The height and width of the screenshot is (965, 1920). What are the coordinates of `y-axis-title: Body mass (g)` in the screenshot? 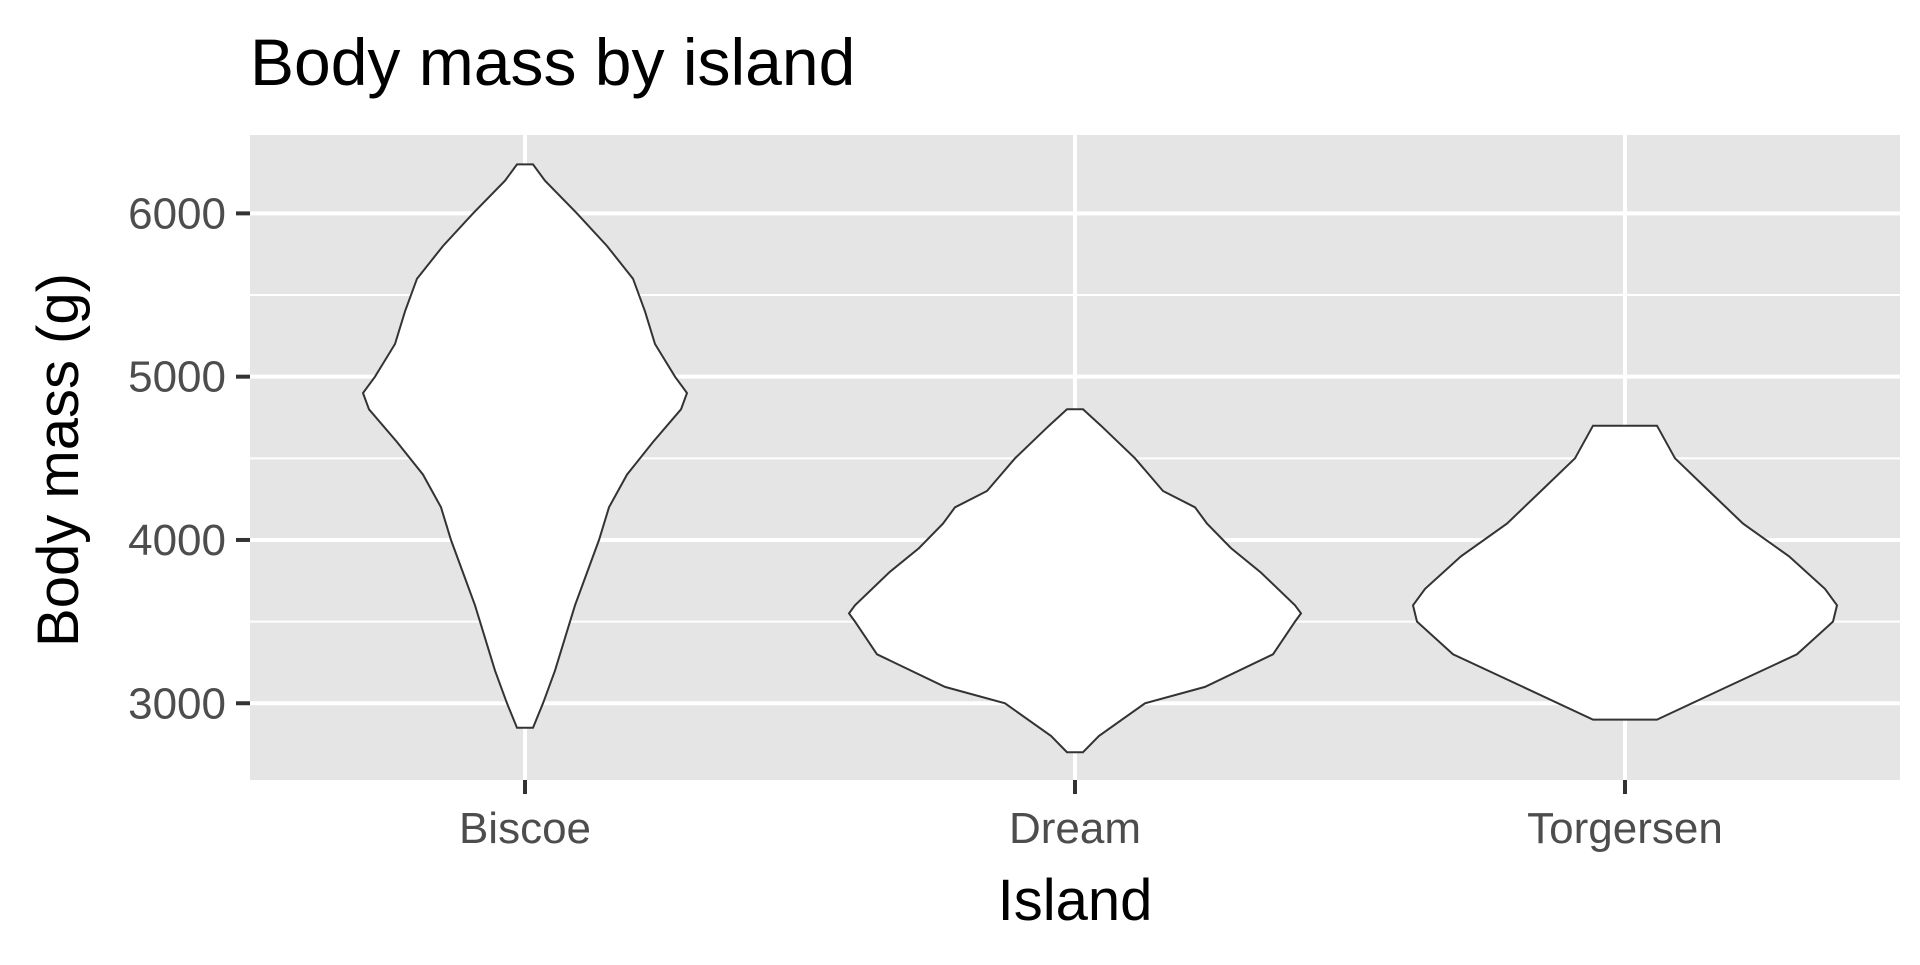 It's located at (58, 460).